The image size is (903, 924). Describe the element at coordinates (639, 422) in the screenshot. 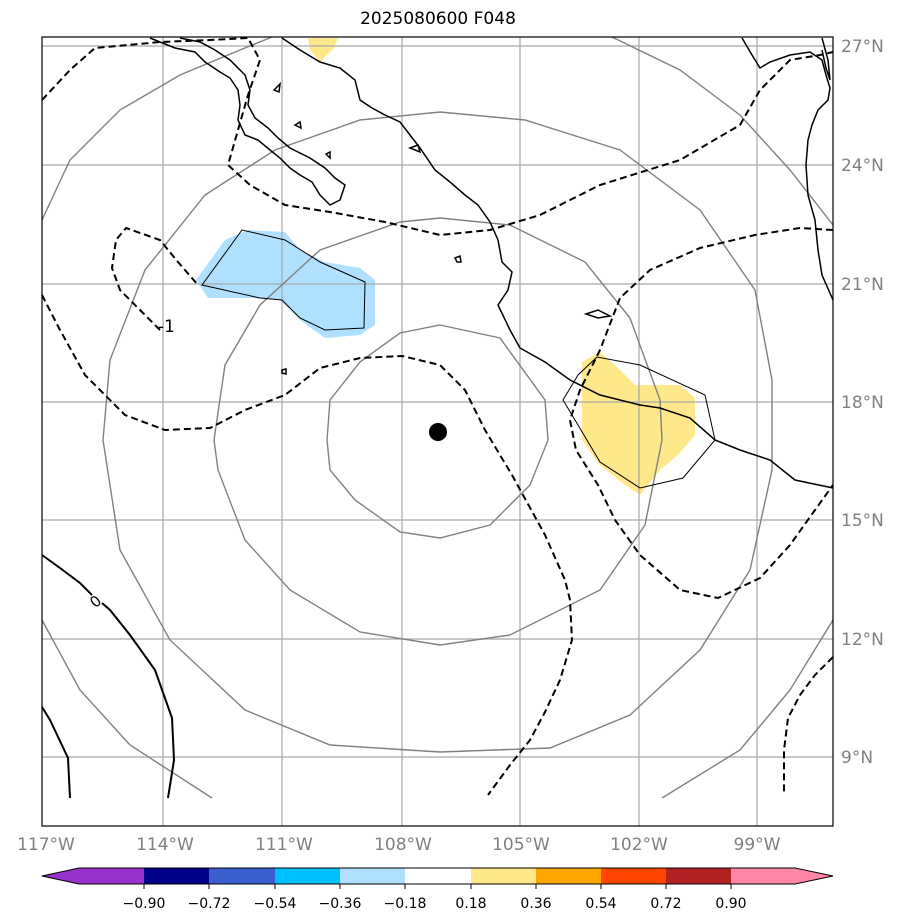

I see `contour-positive-region` at that location.